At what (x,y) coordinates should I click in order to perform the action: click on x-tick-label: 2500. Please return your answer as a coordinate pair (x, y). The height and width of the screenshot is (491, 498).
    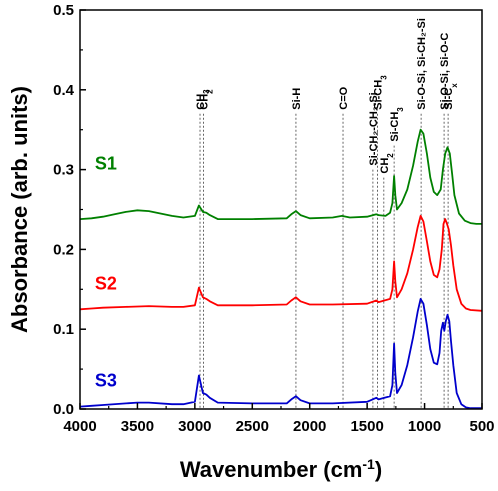
    Looking at the image, I should click on (252, 426).